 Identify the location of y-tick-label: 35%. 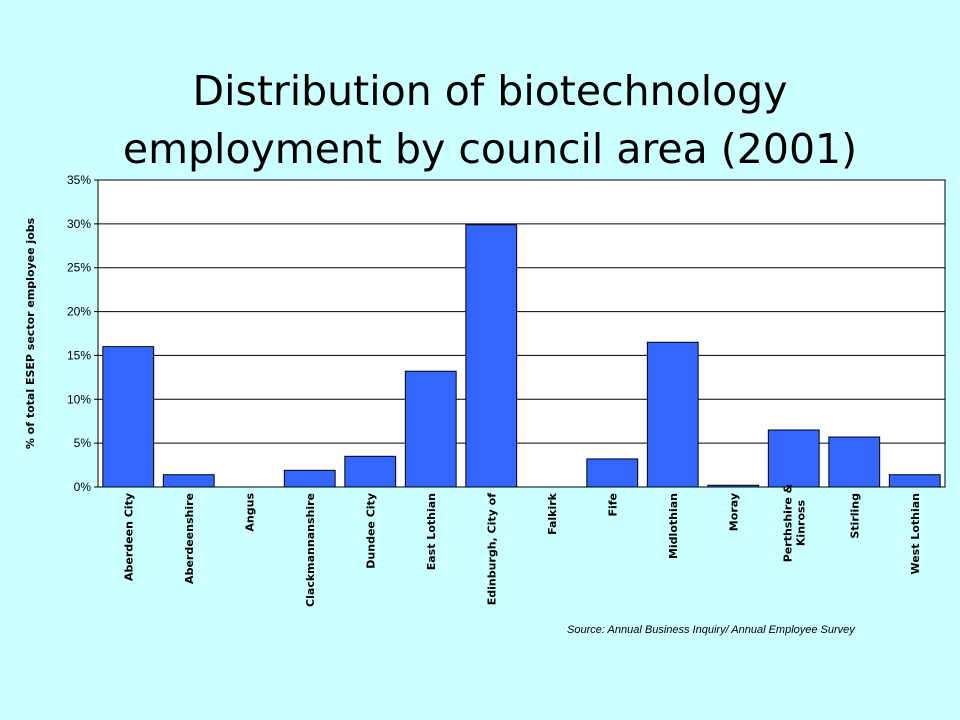
(79, 180).